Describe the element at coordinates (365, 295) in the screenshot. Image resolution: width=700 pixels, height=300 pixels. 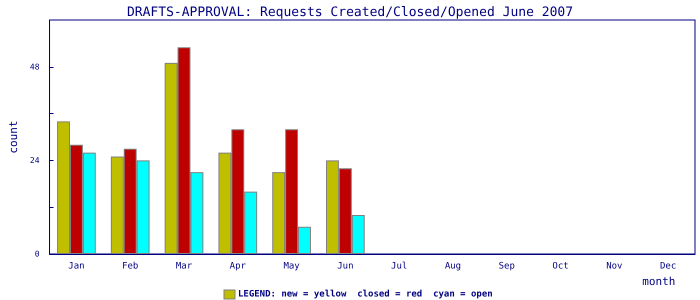
I see `text: LEGEND: new = yellow closed = red cyan = open` at that location.